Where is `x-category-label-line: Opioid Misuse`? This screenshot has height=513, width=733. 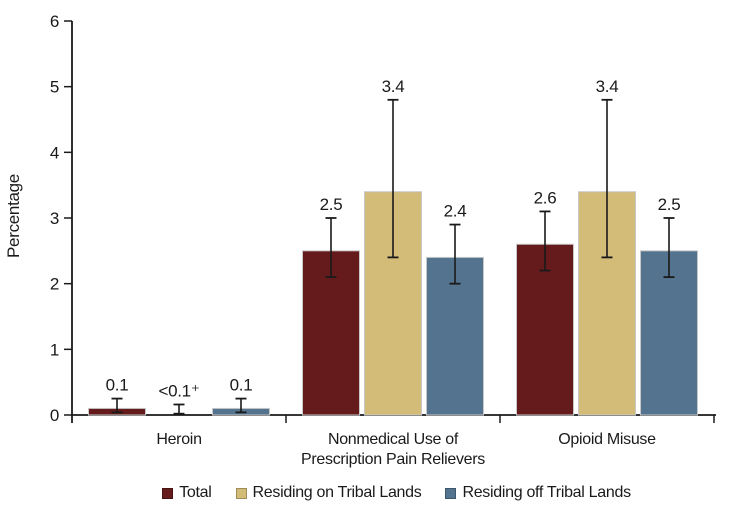
x-category-label-line: Opioid Misuse is located at coordinates (607, 439).